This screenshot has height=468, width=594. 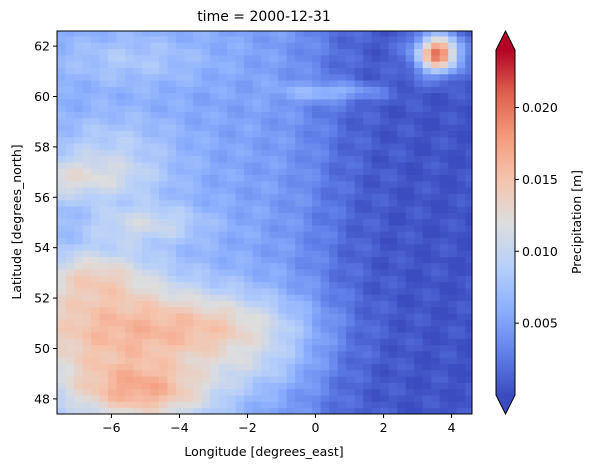 I want to click on y-tick-label: 62, so click(x=42, y=46).